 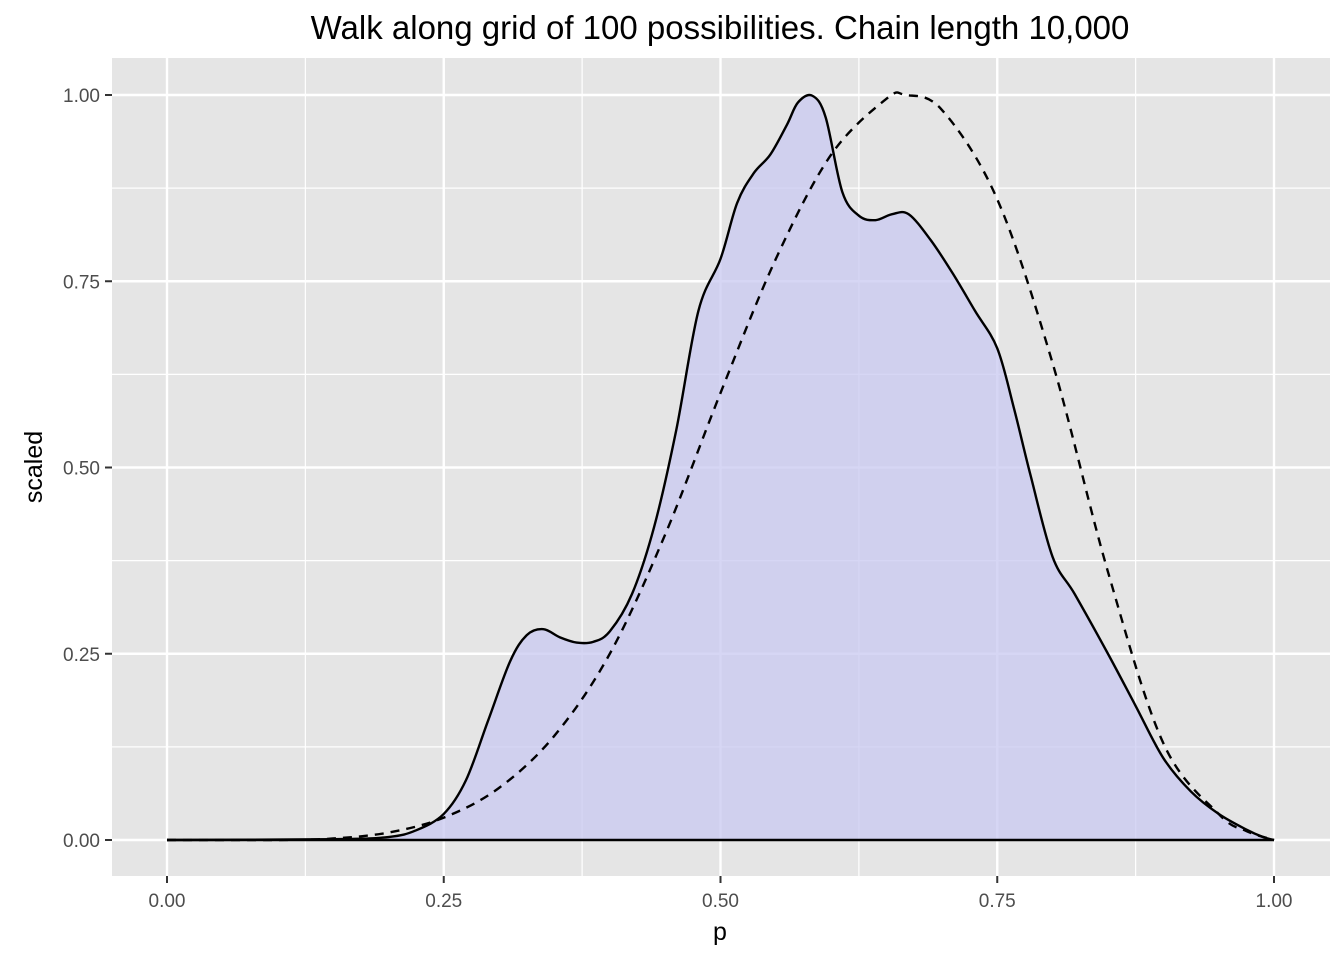 I want to click on x-tick-label: 0.25, so click(x=443, y=901).